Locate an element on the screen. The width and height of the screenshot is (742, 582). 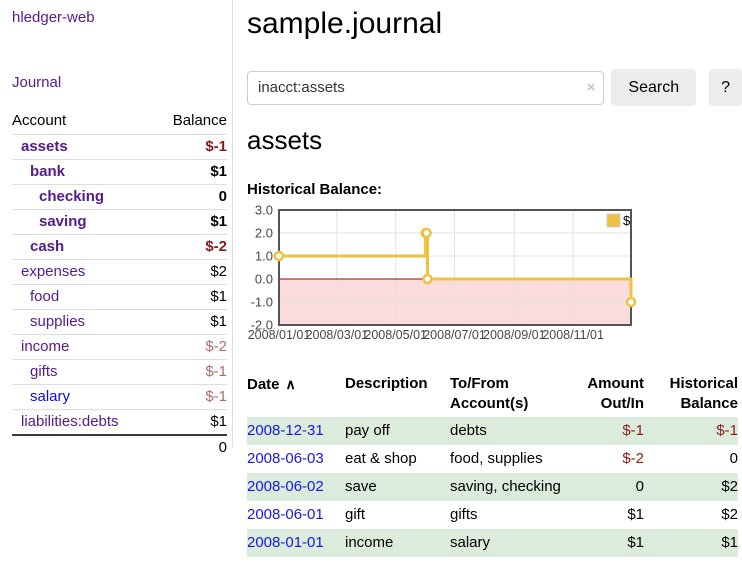
sidebar-account-link: cash is located at coordinates (47, 246).